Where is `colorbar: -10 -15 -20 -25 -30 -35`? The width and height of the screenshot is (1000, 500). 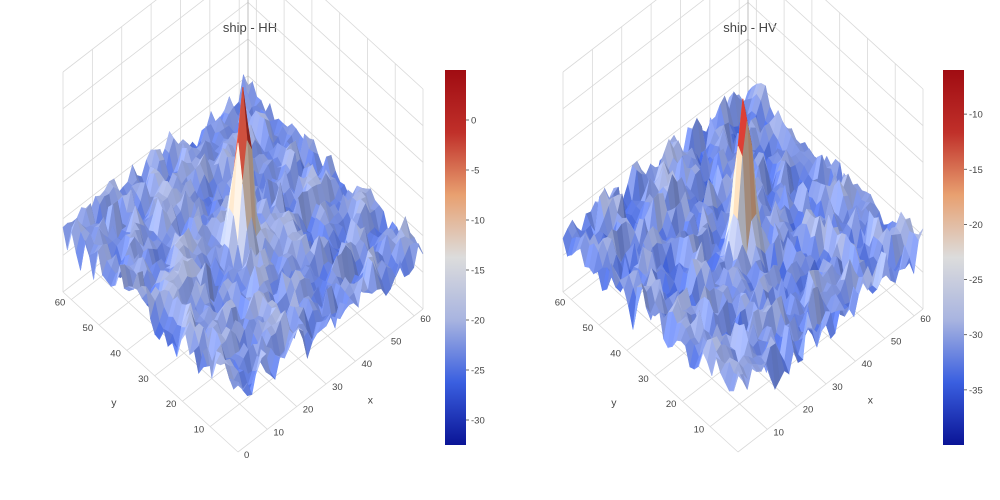 colorbar: -10 -15 -20 -25 -30 -35 is located at coordinates (963, 257).